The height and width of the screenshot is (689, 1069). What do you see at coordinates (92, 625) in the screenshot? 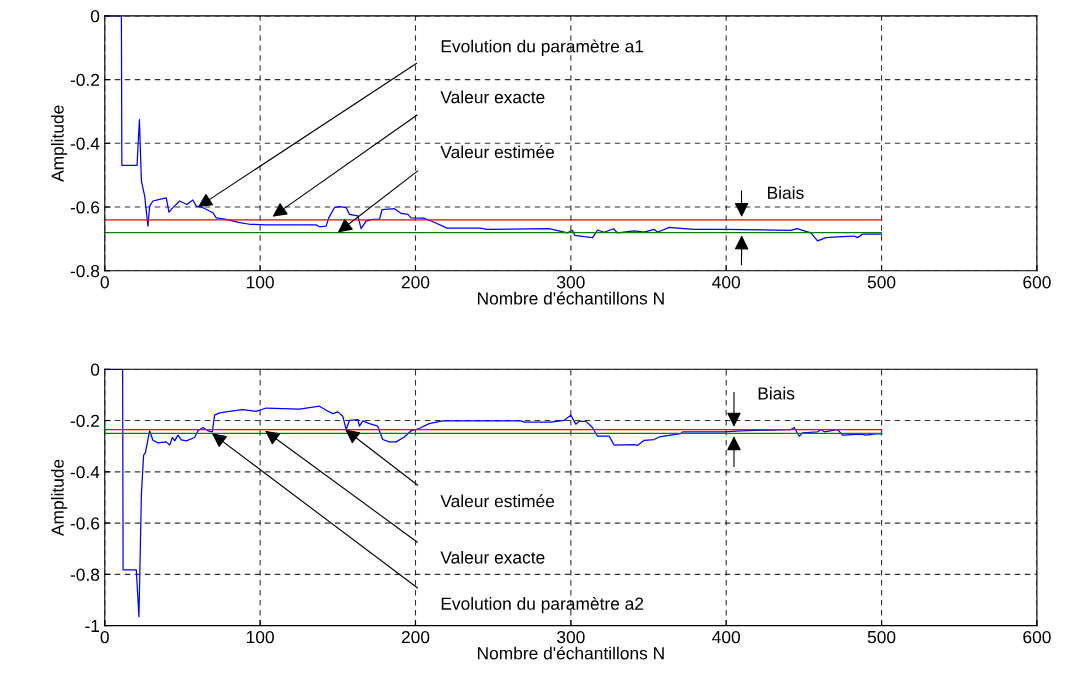
I see `y-tick-label: -1` at bounding box center [92, 625].